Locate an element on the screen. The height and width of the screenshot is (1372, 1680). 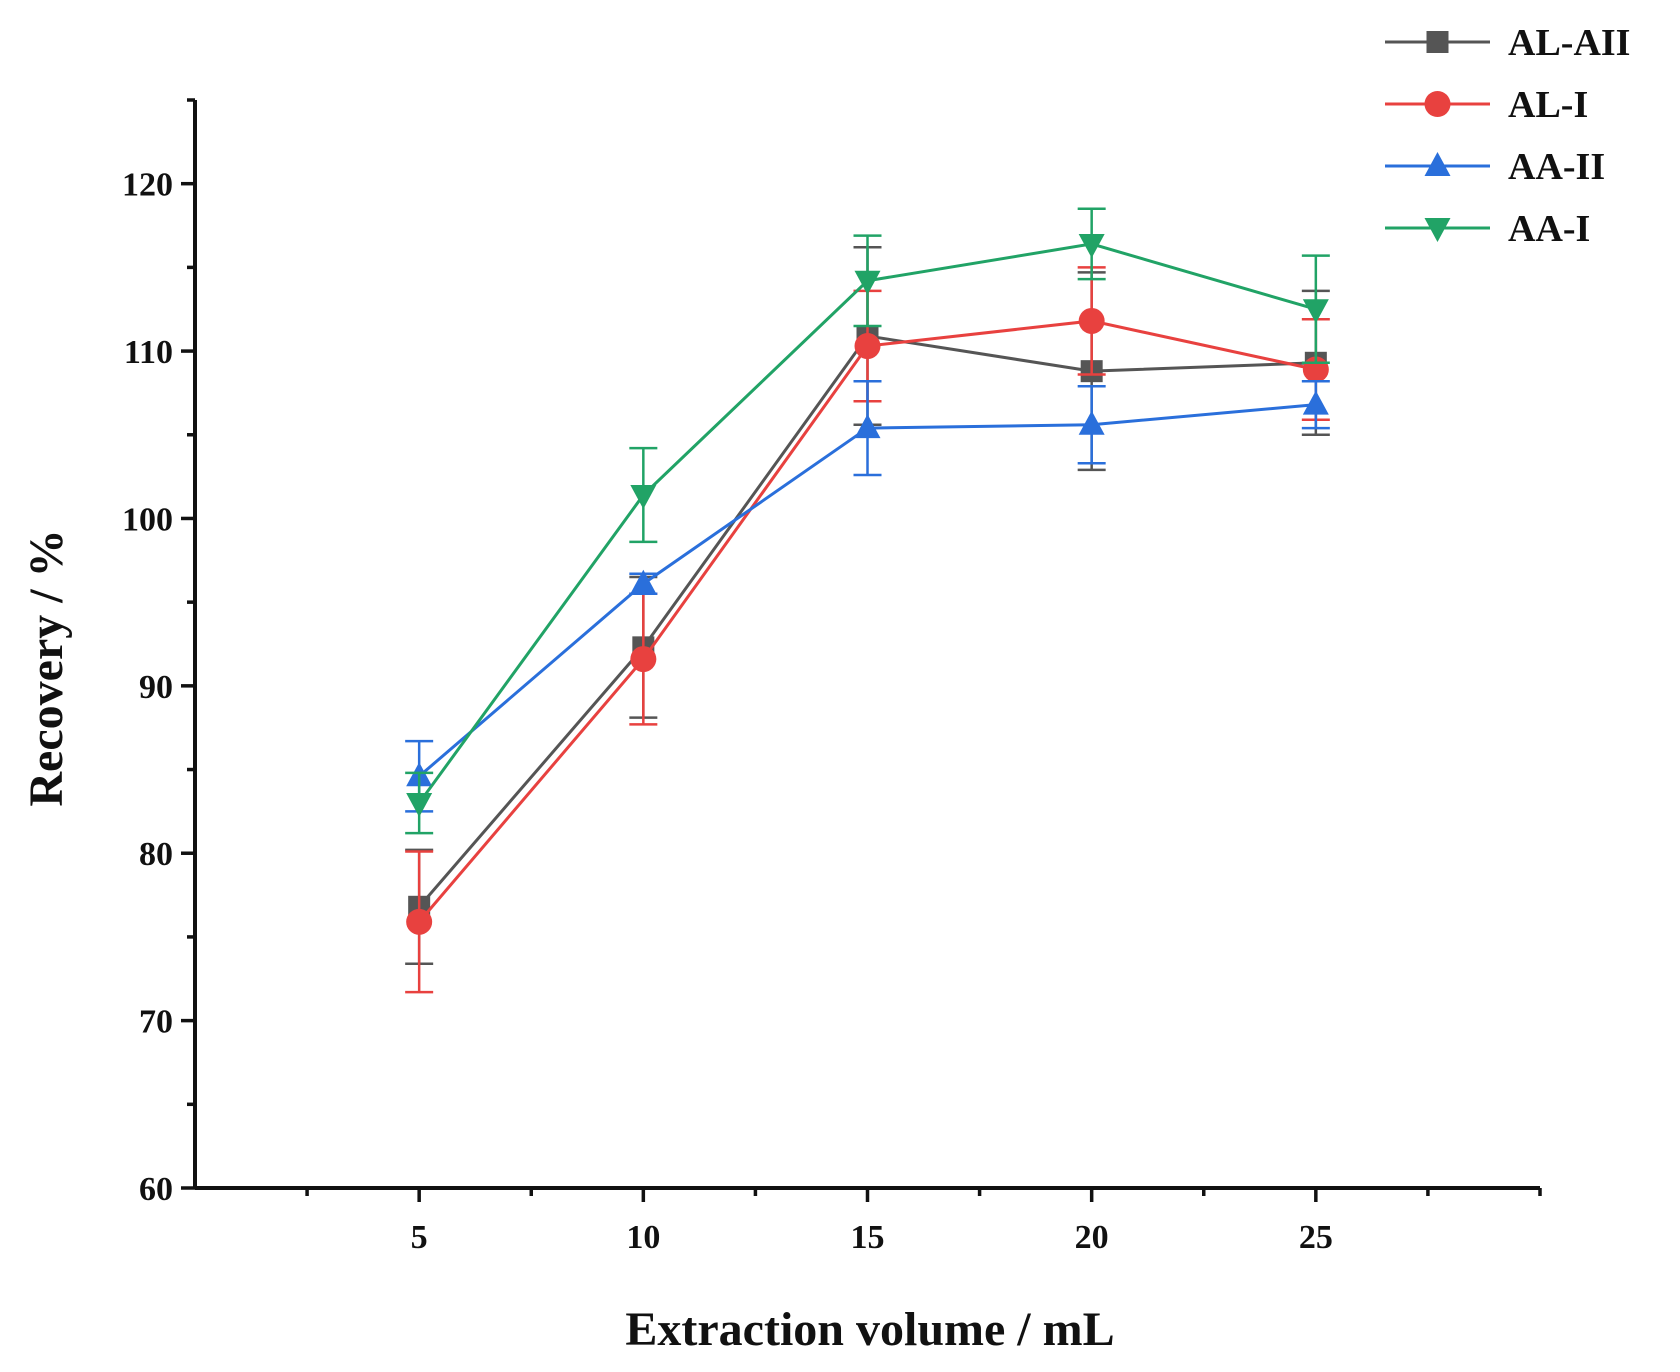
legend-label: AA-I is located at coordinates (1549, 229).